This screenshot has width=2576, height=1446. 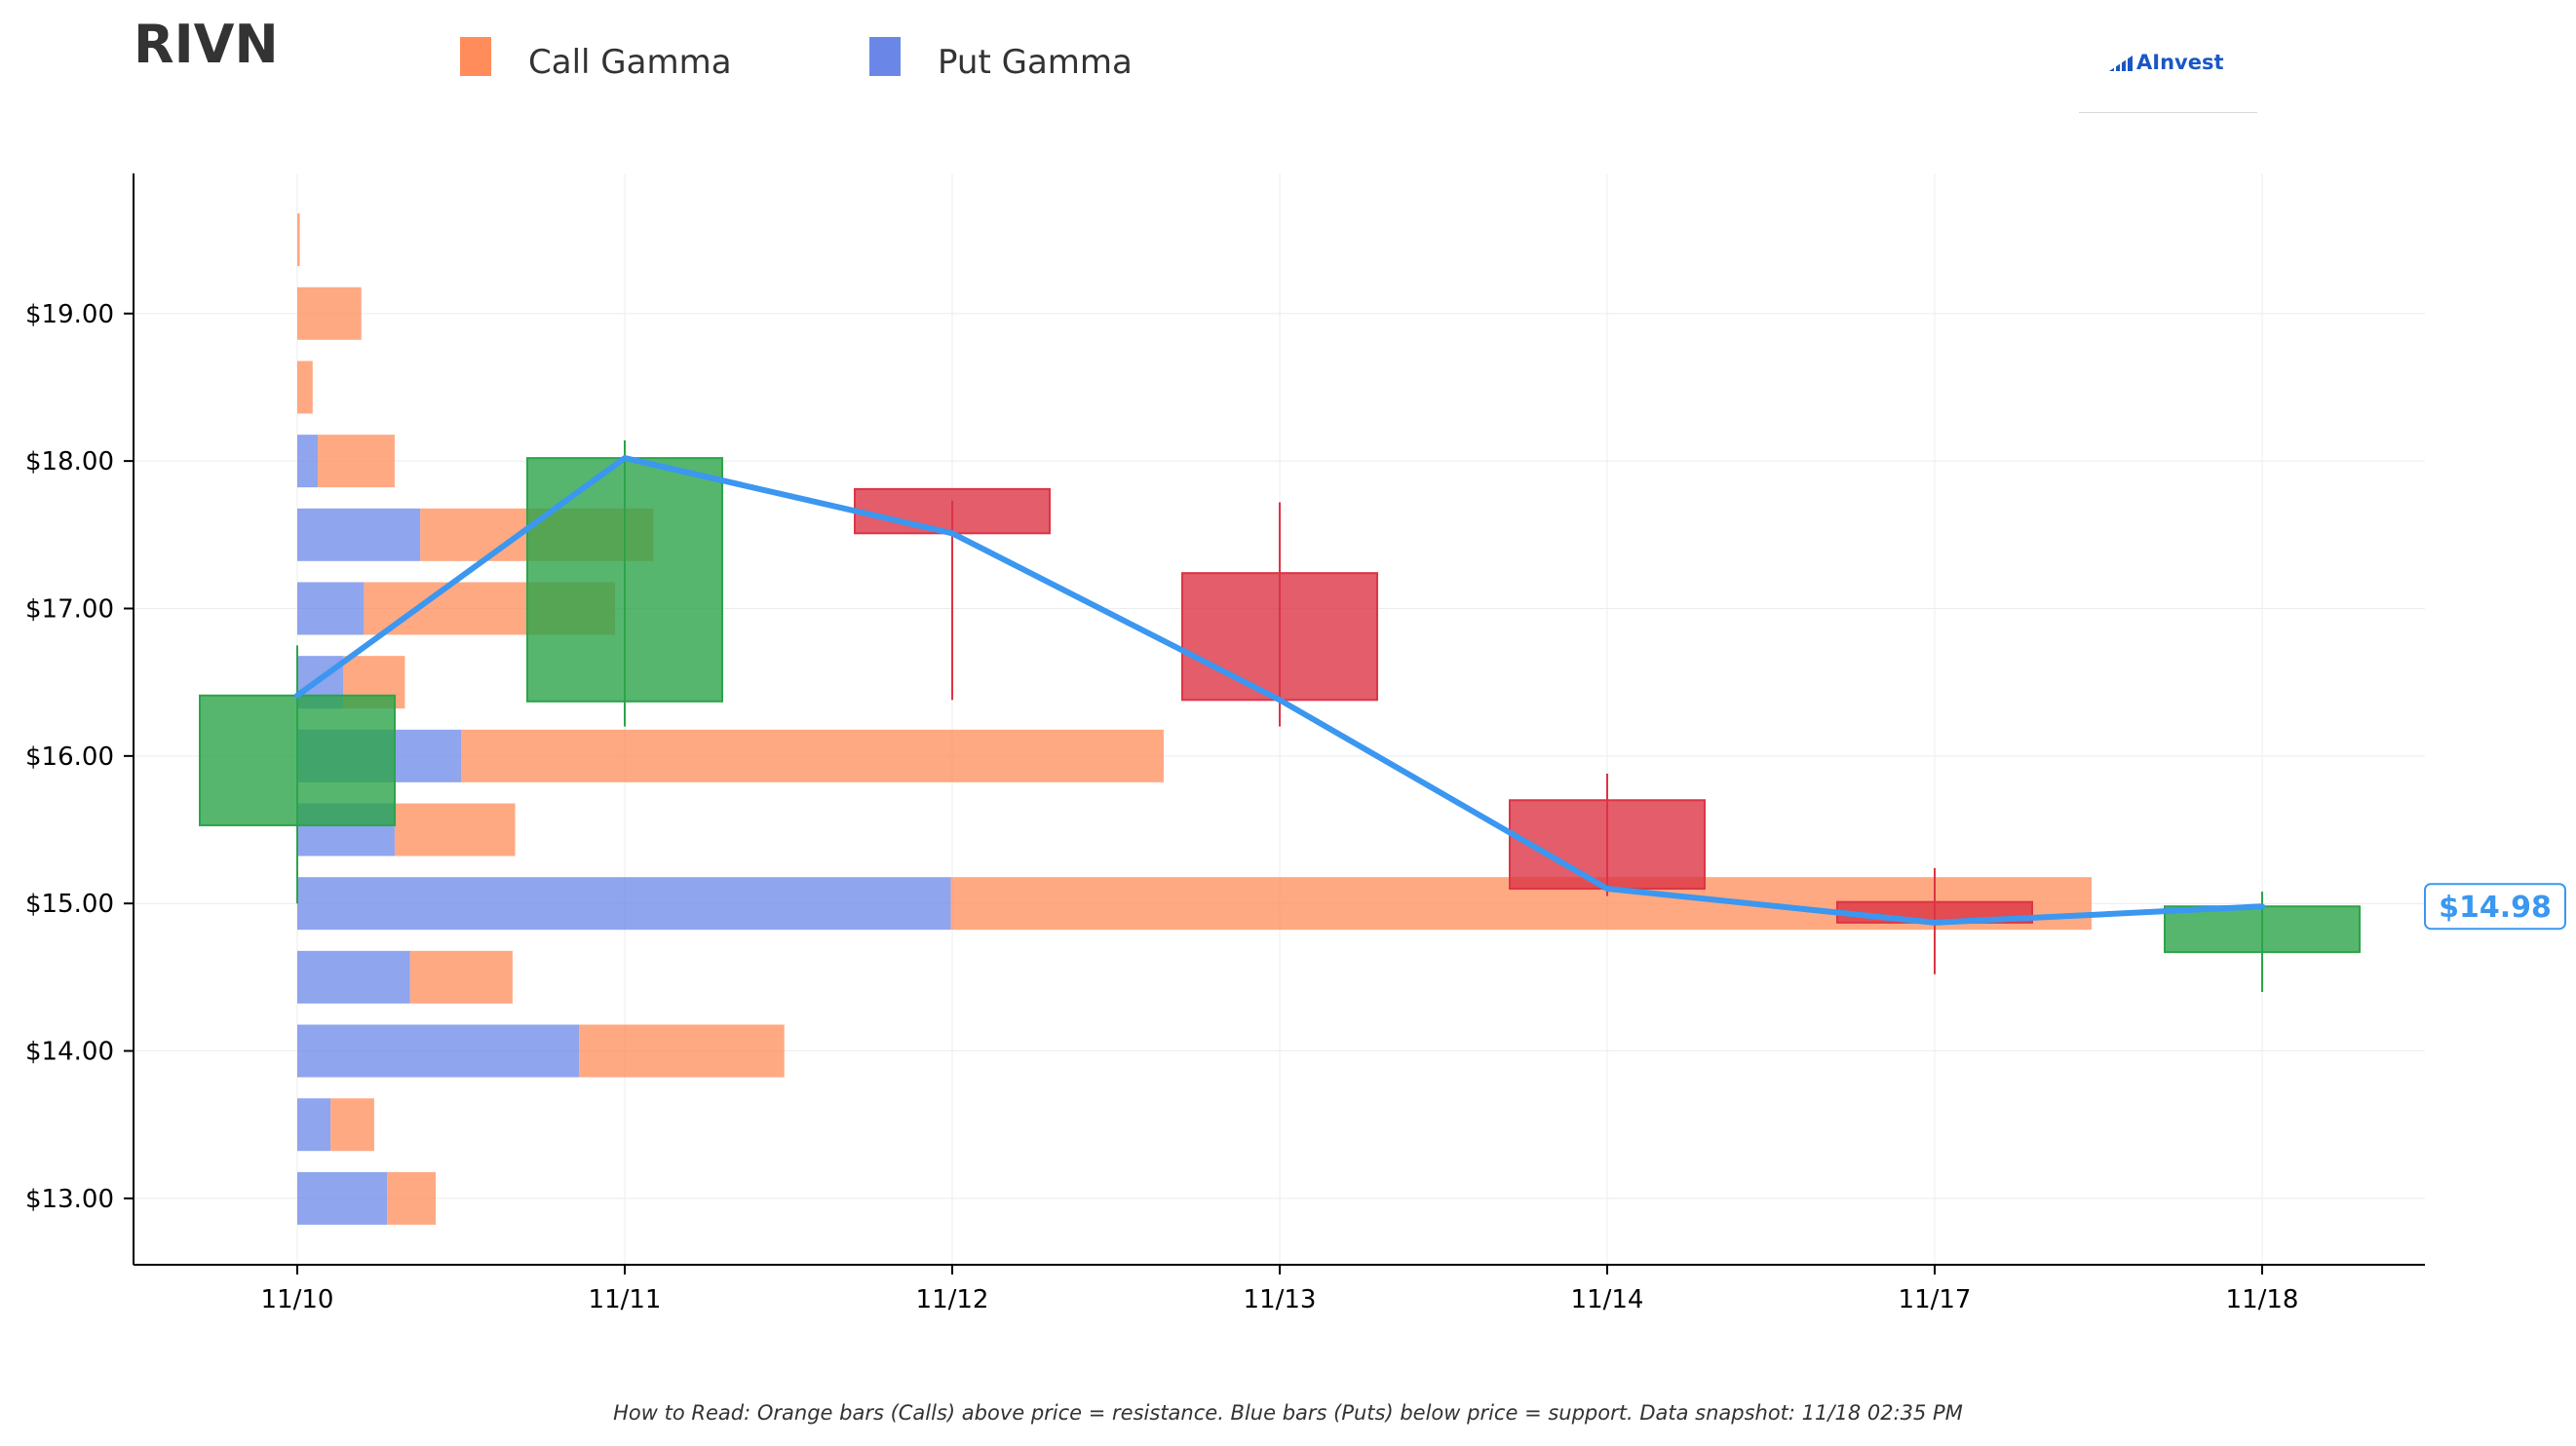 I want to click on brand-name: AInvest, so click(x=2180, y=62).